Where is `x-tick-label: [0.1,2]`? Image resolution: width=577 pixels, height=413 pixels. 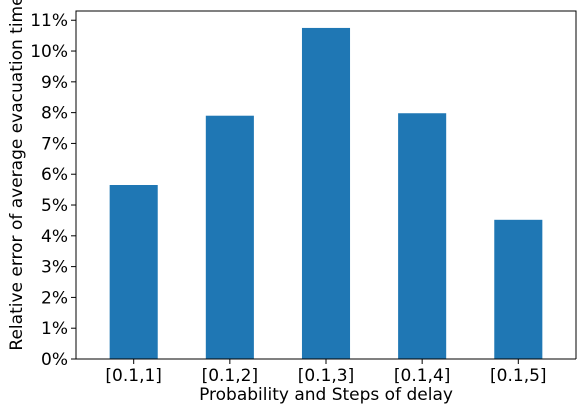 x-tick-label: [0.1,2] is located at coordinates (230, 376).